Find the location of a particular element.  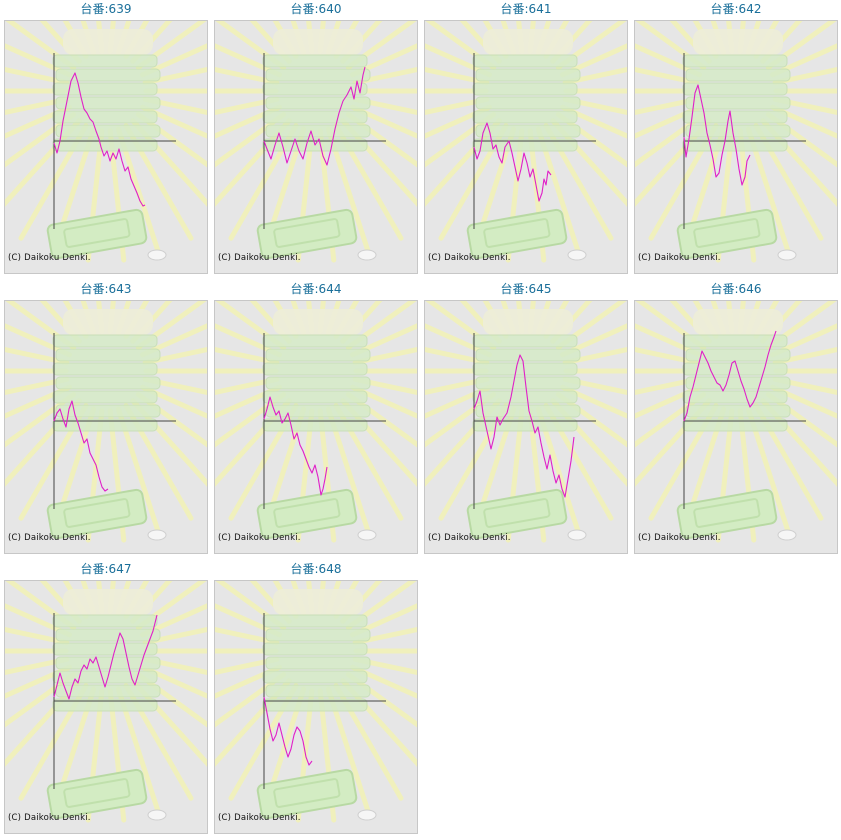

machine-number-label: 台番:645 is located at coordinates (526, 289).